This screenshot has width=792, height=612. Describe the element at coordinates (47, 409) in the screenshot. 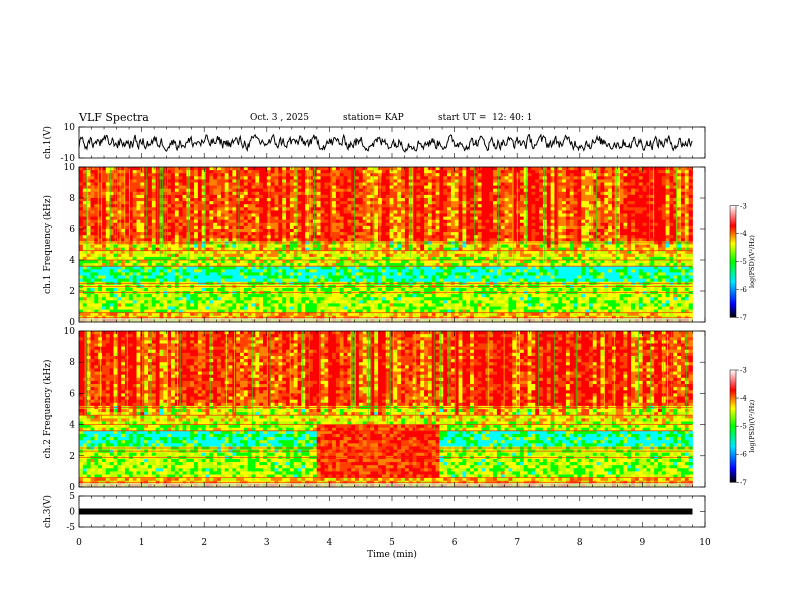

I see `ch2-spectrogram-ylabel: ch.2 Frequency (kHz)` at that location.